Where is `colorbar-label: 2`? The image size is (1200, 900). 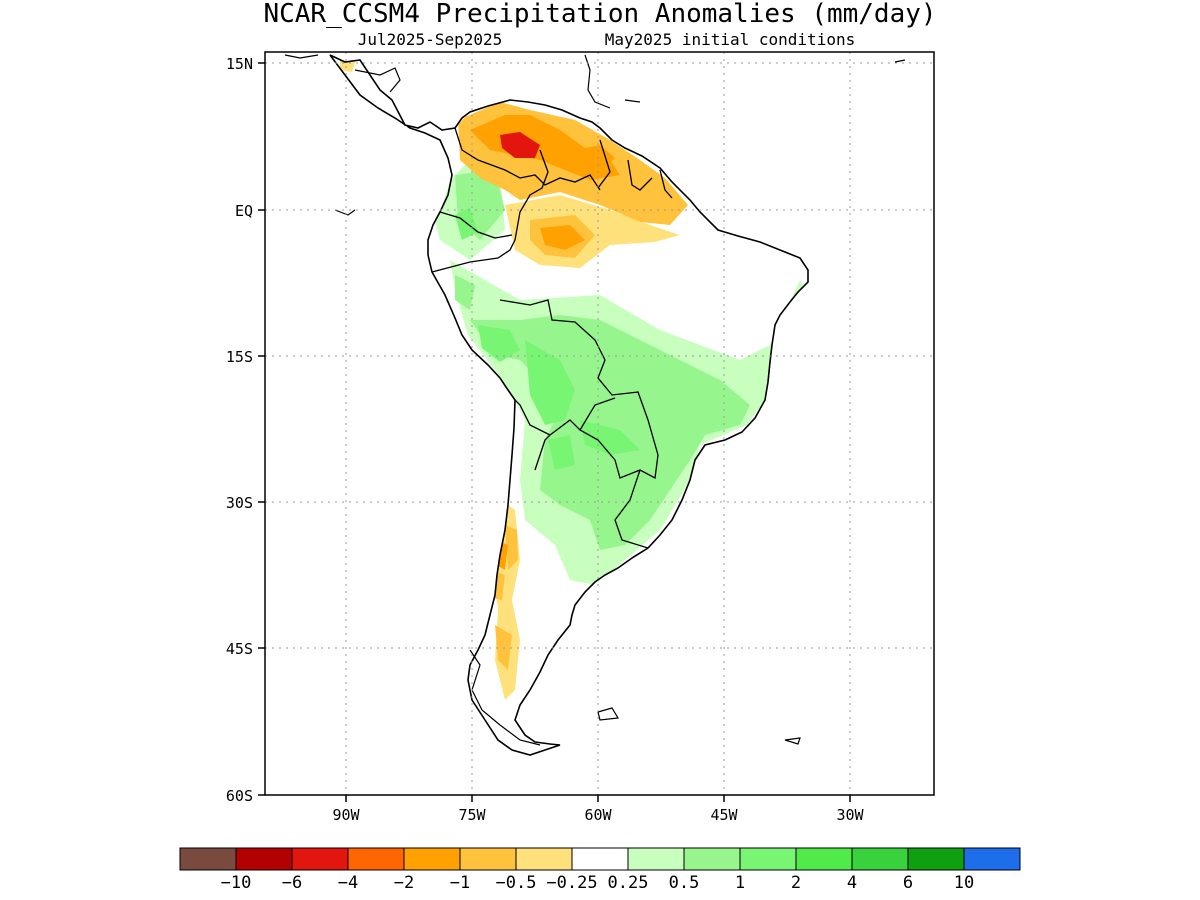 colorbar-label: 2 is located at coordinates (796, 883).